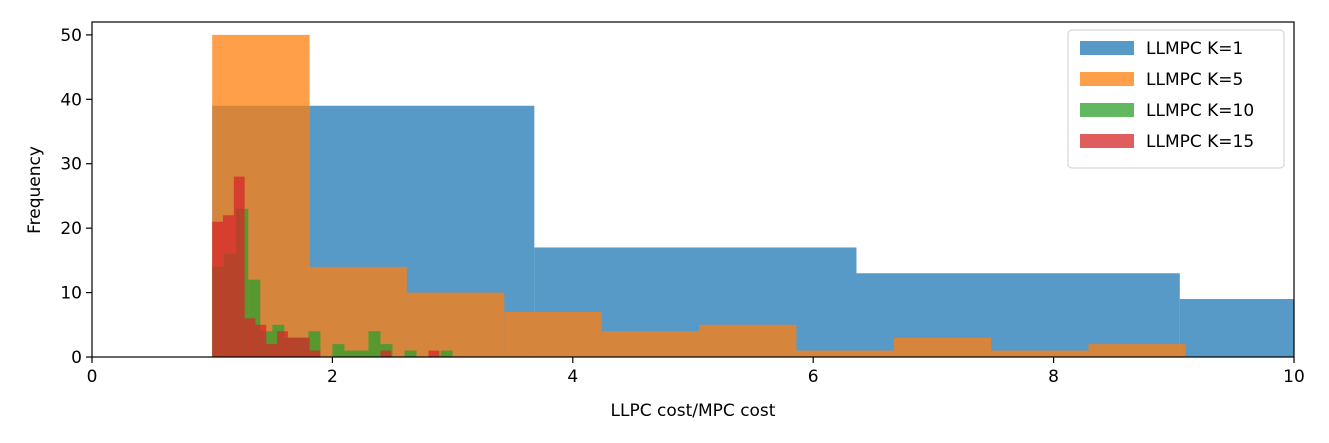 This screenshot has width=1329, height=443. What do you see at coordinates (1200, 111) in the screenshot?
I see `legend-label-3: LLMPC K=10` at bounding box center [1200, 111].